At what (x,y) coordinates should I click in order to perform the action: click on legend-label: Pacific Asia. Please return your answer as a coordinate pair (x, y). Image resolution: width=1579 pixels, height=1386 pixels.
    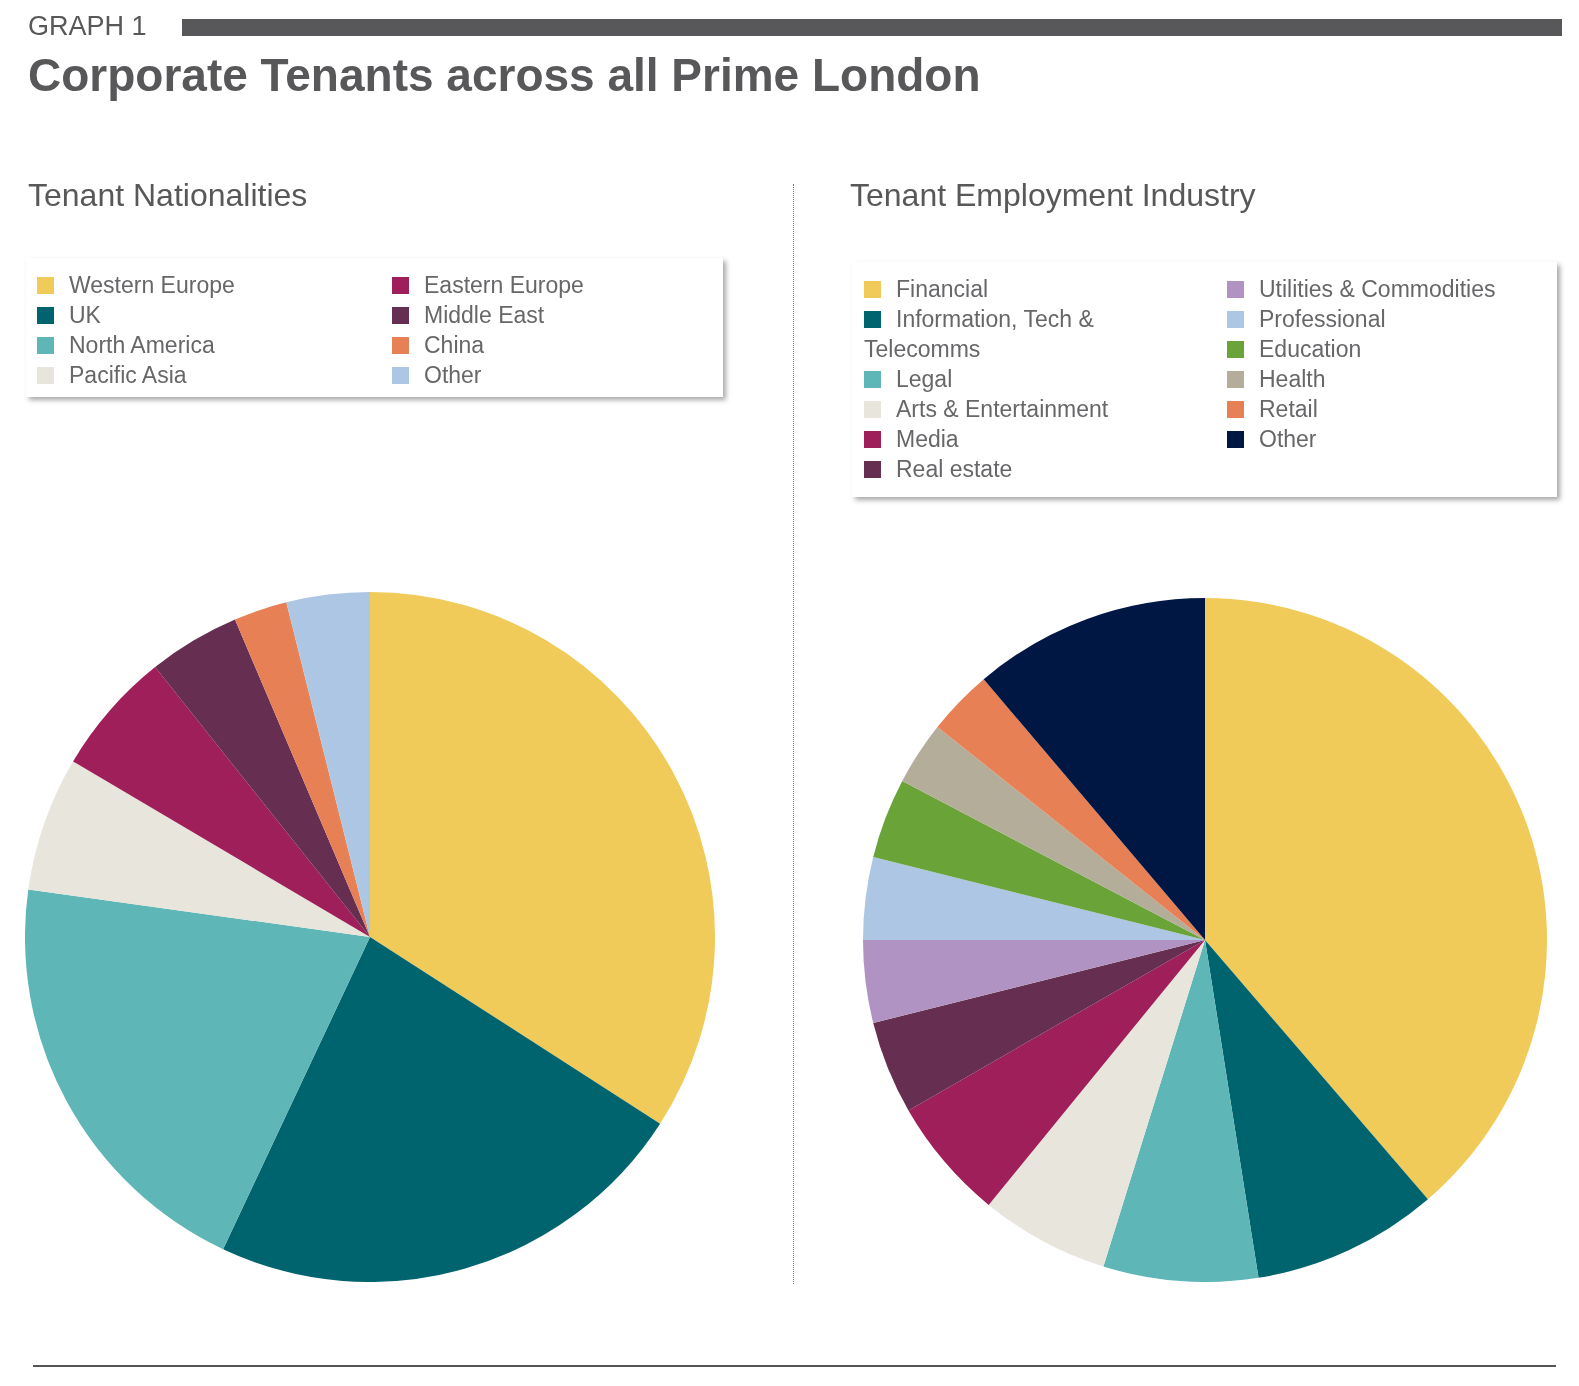
    Looking at the image, I should click on (128, 375).